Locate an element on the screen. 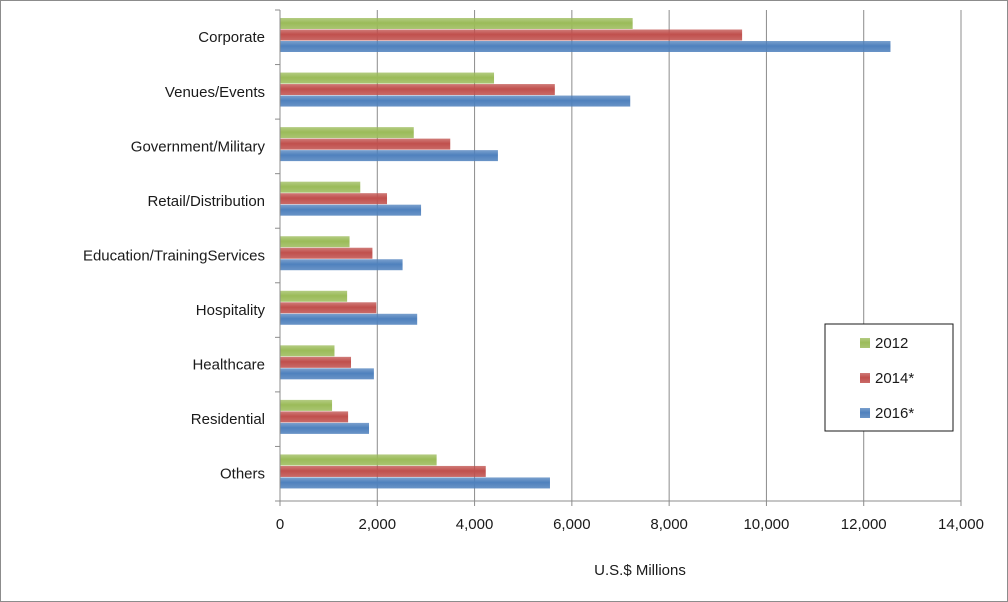 Image resolution: width=1008 pixels, height=602 pixels. category-label: Education/TrainingServices is located at coordinates (174, 255).